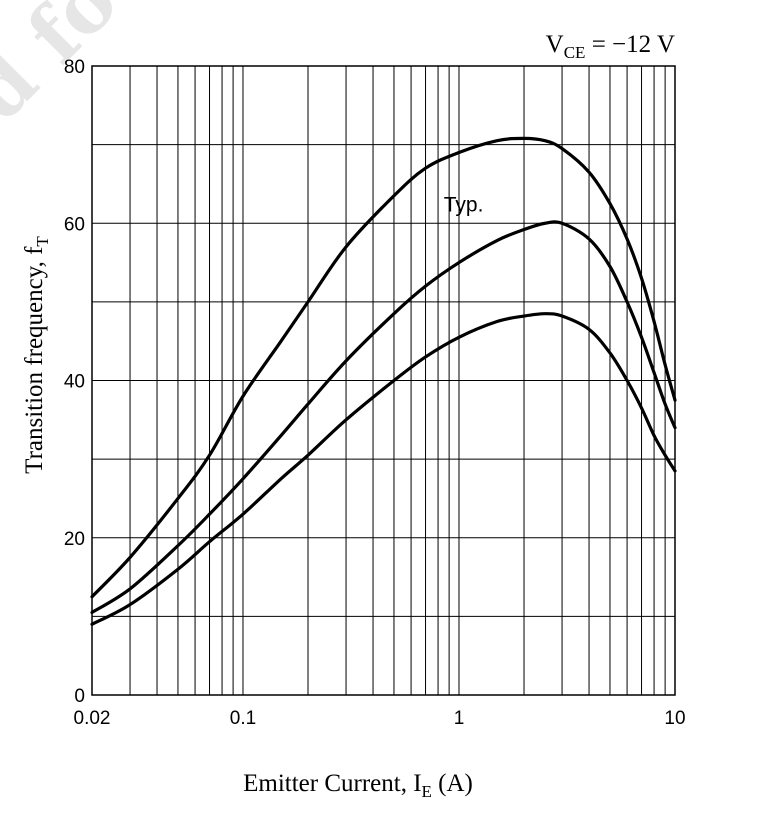 The width and height of the screenshot is (766, 837). What do you see at coordinates (74, 224) in the screenshot?
I see `y-tick-label: 60` at bounding box center [74, 224].